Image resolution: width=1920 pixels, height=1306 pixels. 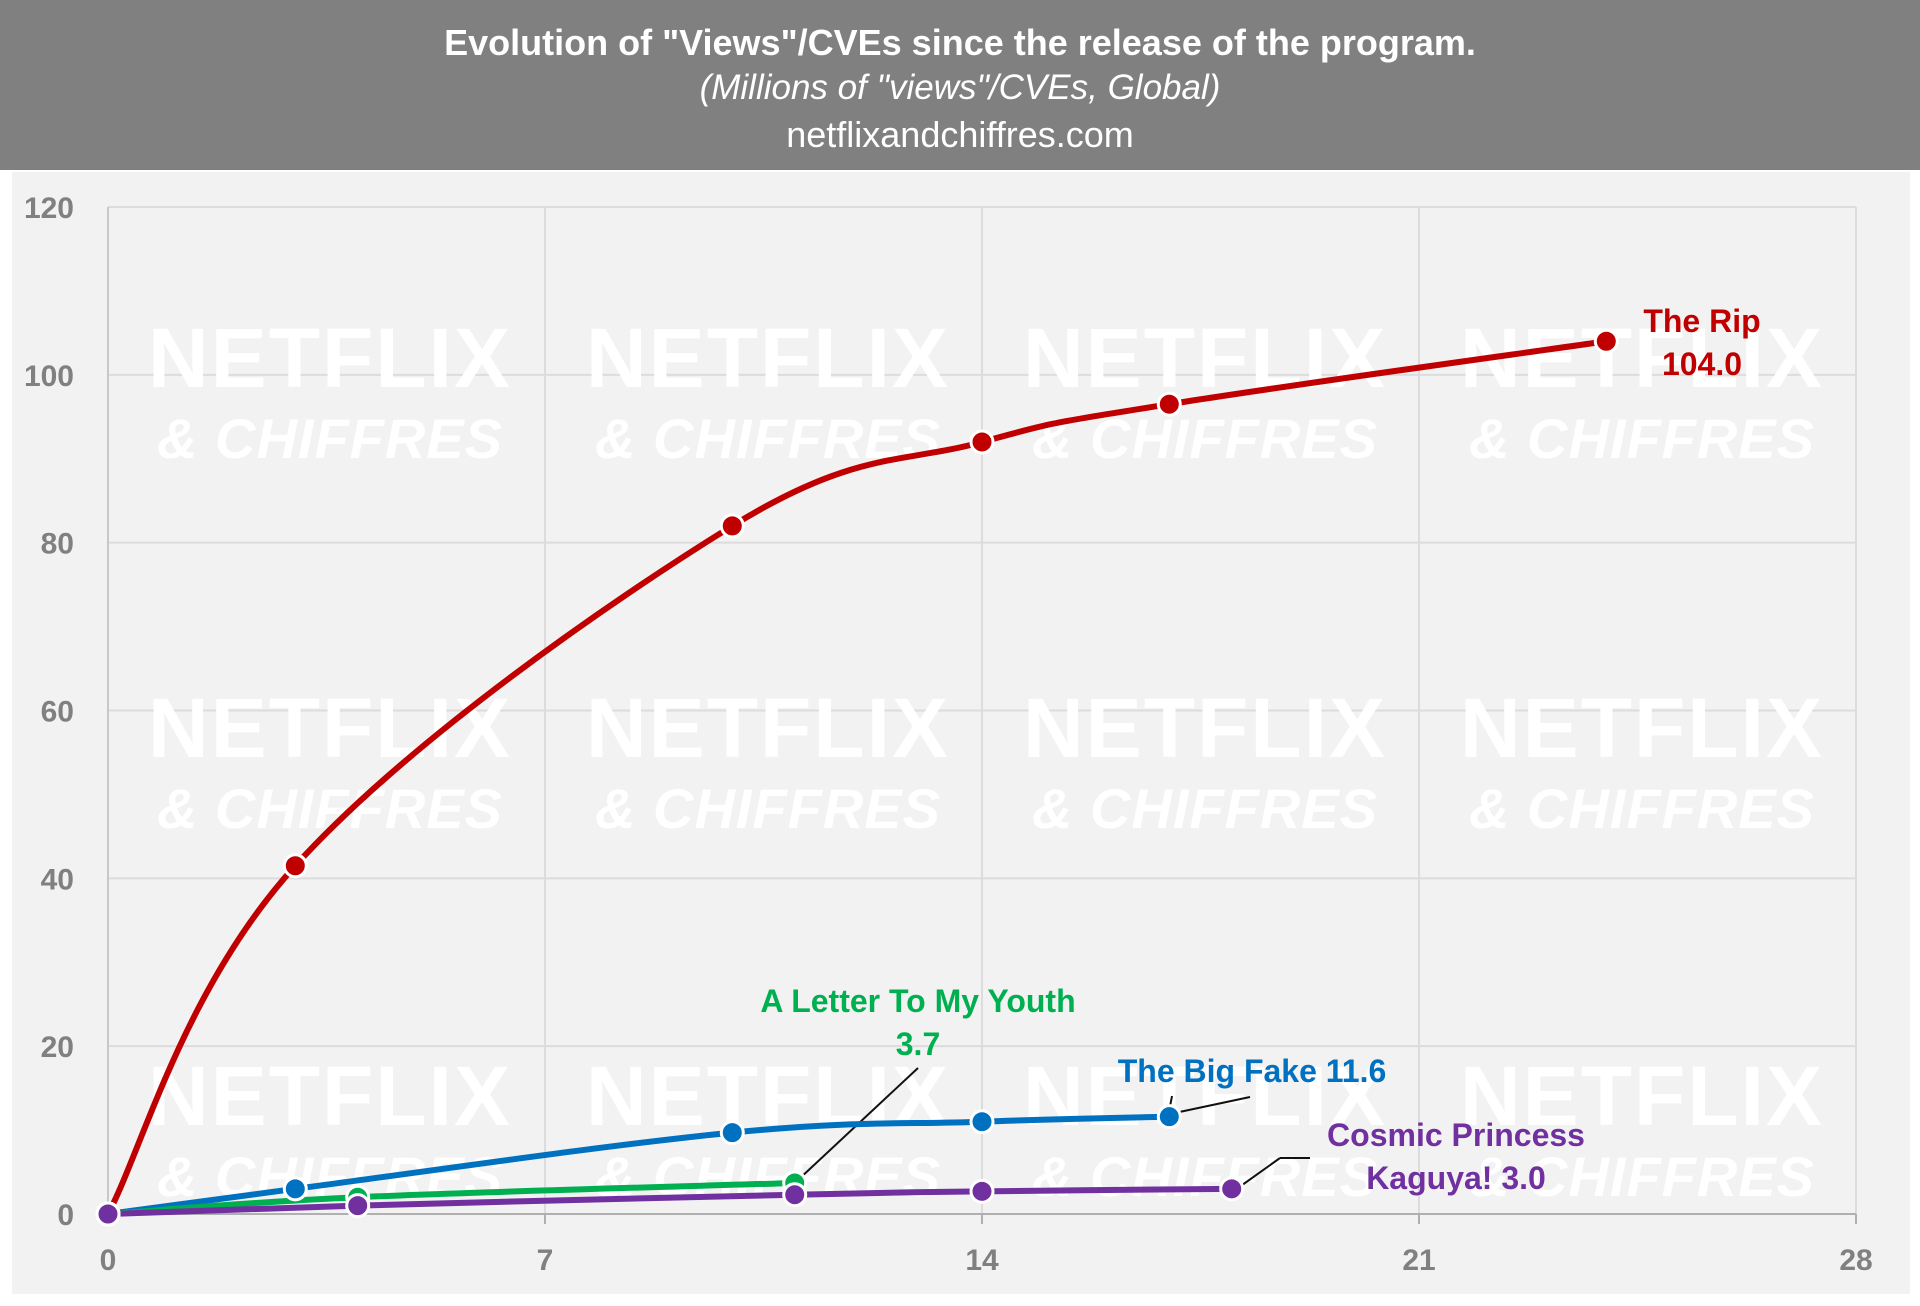 What do you see at coordinates (1855, 1260) in the screenshot?
I see `x-tick-label: 28` at bounding box center [1855, 1260].